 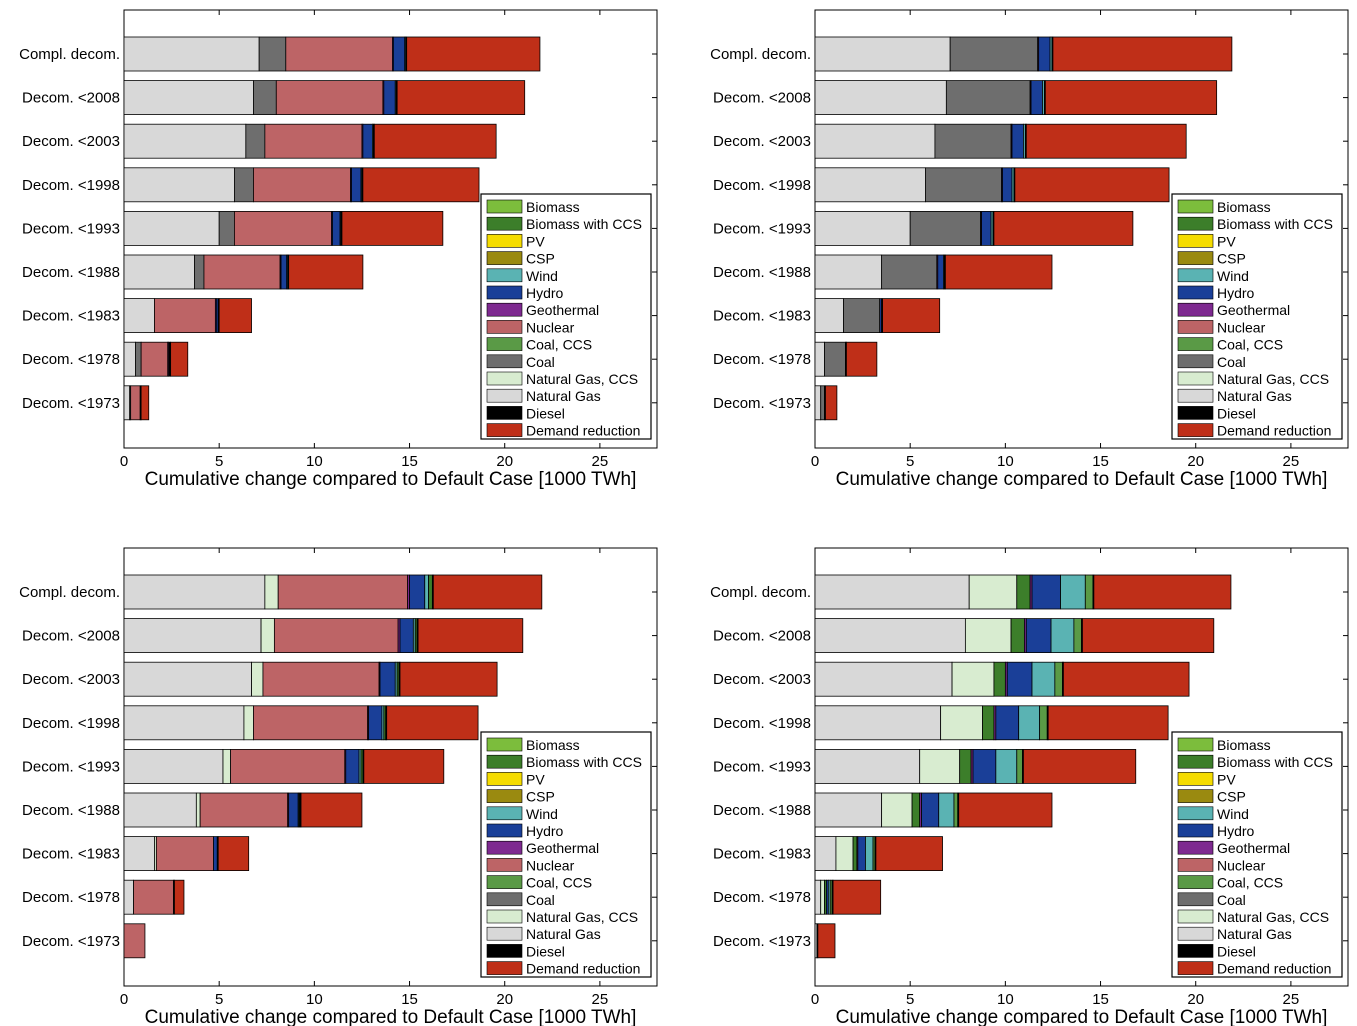 I want to click on legend-label: Natural Gas, so click(x=563, y=396).